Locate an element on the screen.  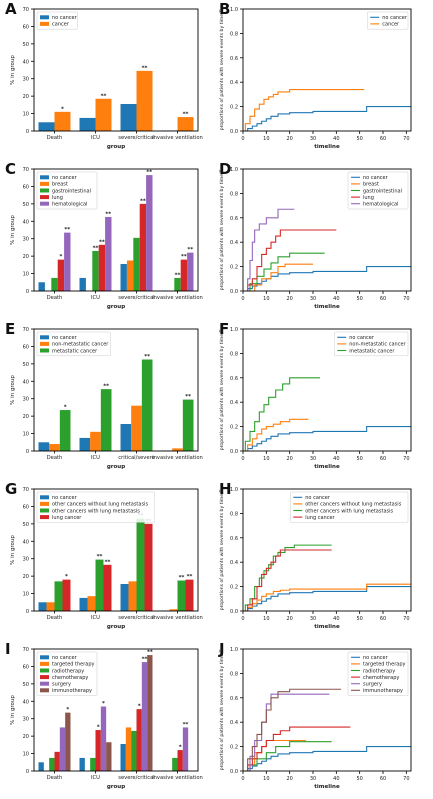
x-tick-label: severe/critical is located at coordinates (136, 618).